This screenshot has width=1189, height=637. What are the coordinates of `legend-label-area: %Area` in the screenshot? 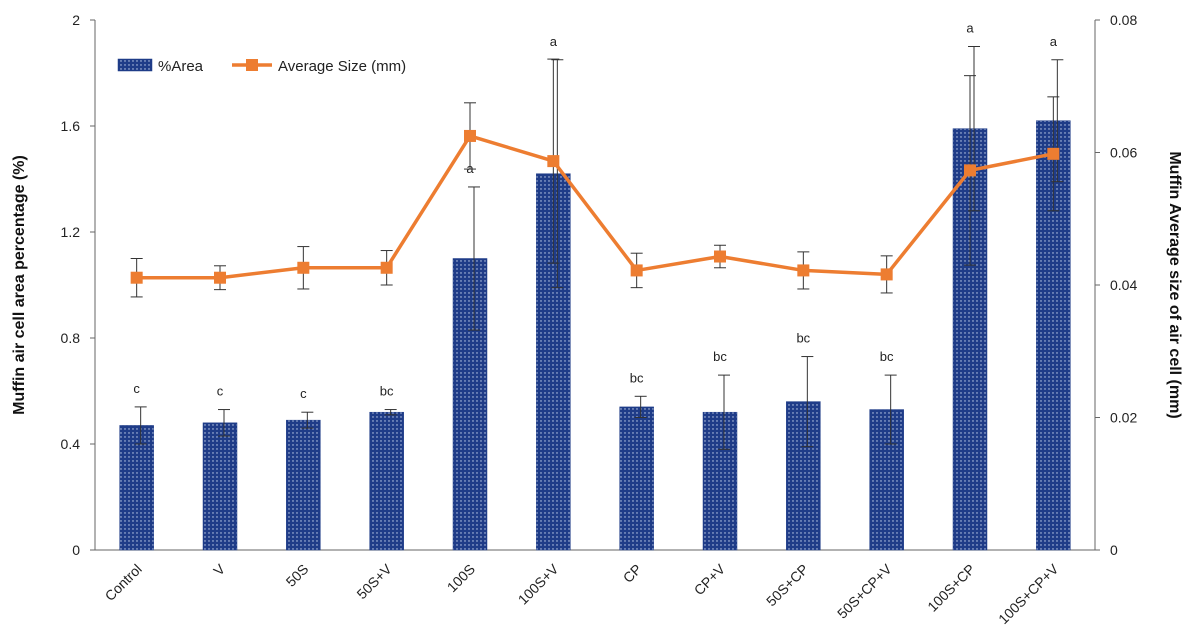 It's located at (181, 66).